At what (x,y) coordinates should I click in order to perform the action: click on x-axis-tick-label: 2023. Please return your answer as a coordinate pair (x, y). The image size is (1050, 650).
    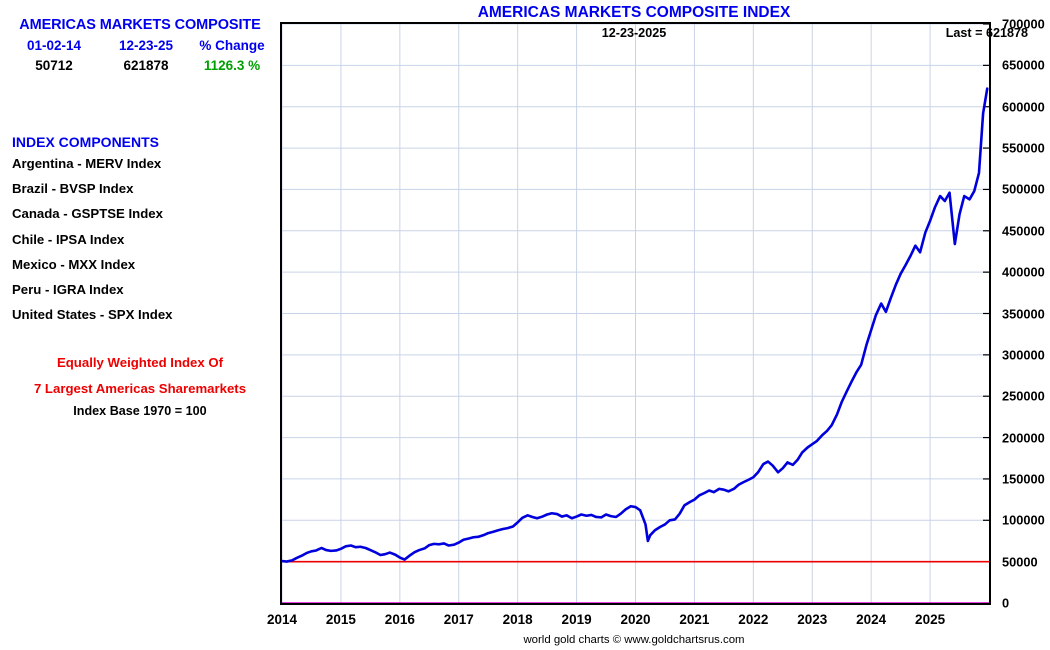
    Looking at the image, I should click on (812, 619).